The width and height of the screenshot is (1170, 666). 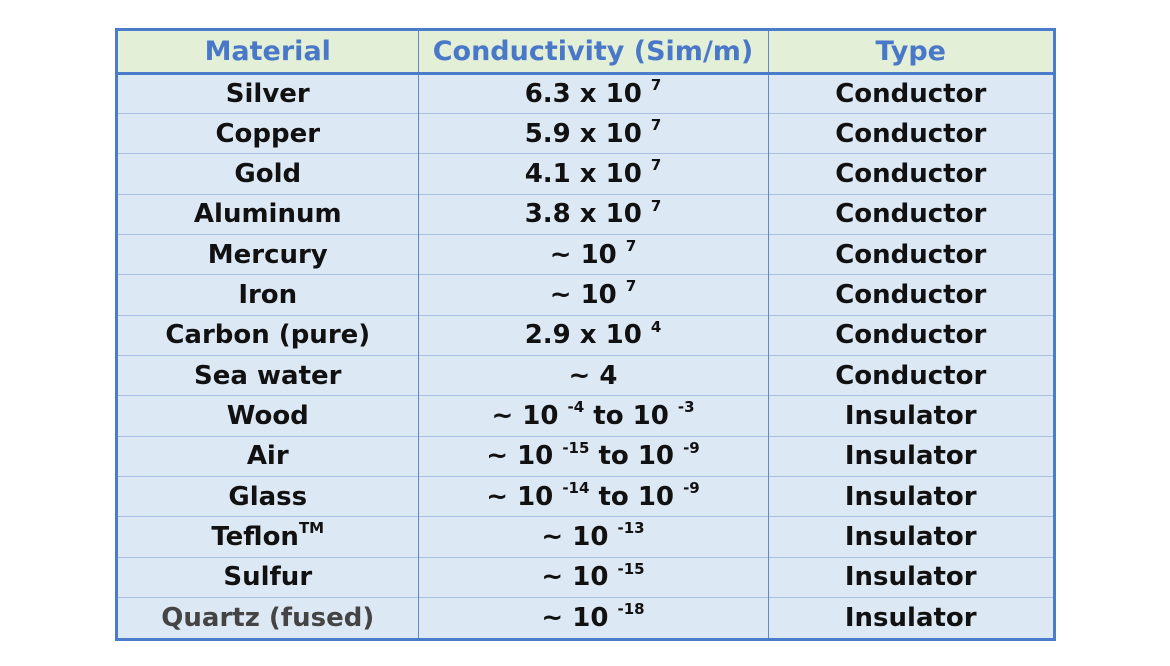 I want to click on conductivity-cell: ~ 10 -15, so click(x=593, y=577).